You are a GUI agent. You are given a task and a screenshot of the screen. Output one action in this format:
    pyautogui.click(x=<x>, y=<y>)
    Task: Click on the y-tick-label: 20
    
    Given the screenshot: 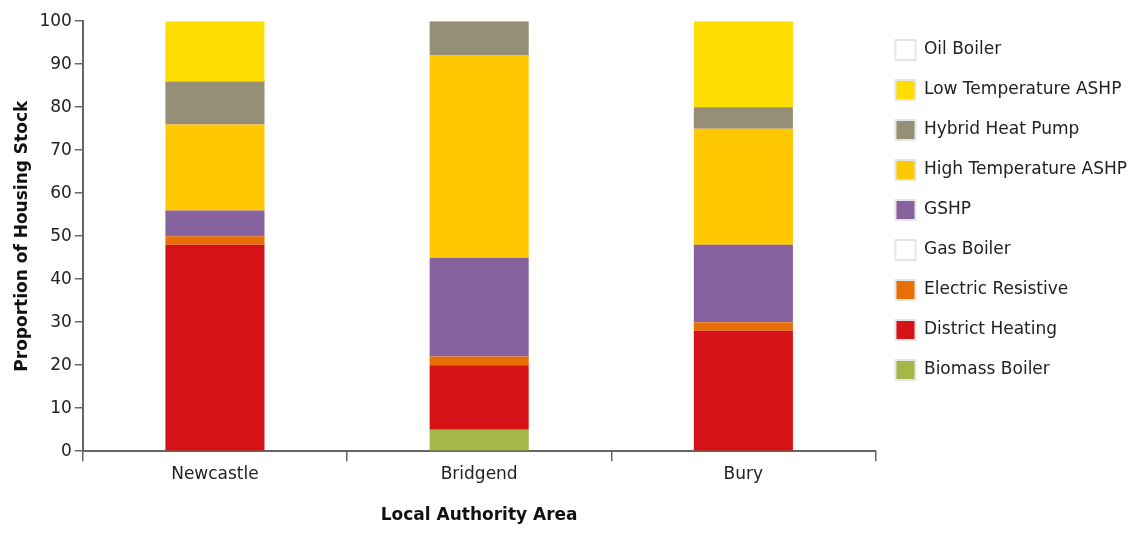 What is the action you would take?
    pyautogui.click(x=61, y=363)
    